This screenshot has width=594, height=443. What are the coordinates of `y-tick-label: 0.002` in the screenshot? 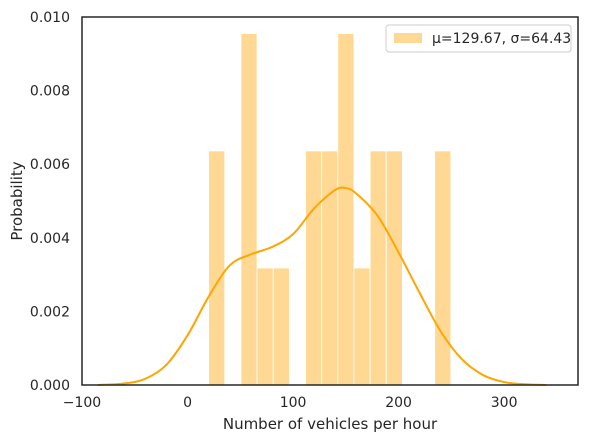 It's located at (50, 312).